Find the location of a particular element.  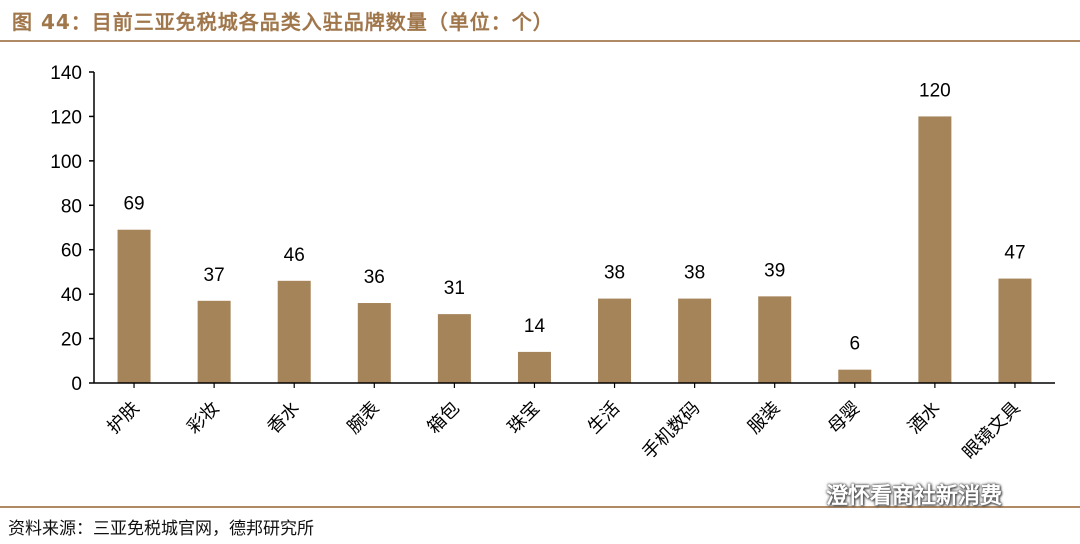

x-tick-label: 珠宝 is located at coordinates (524, 418).